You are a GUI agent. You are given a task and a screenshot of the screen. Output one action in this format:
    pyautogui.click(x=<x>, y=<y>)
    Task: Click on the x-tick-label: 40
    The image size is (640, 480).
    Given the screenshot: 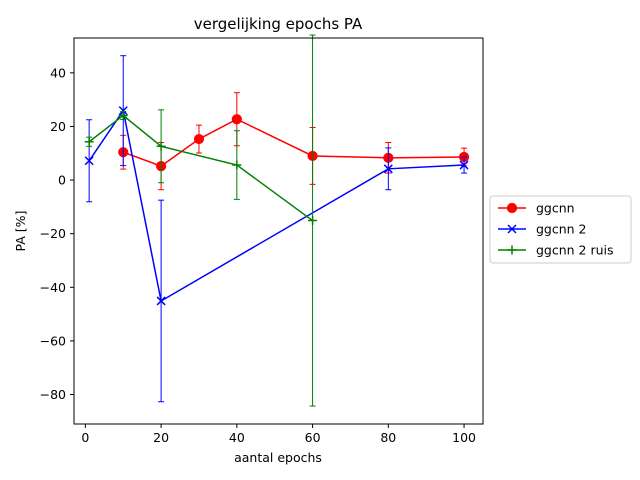 What is the action you would take?
    pyautogui.click(x=237, y=437)
    